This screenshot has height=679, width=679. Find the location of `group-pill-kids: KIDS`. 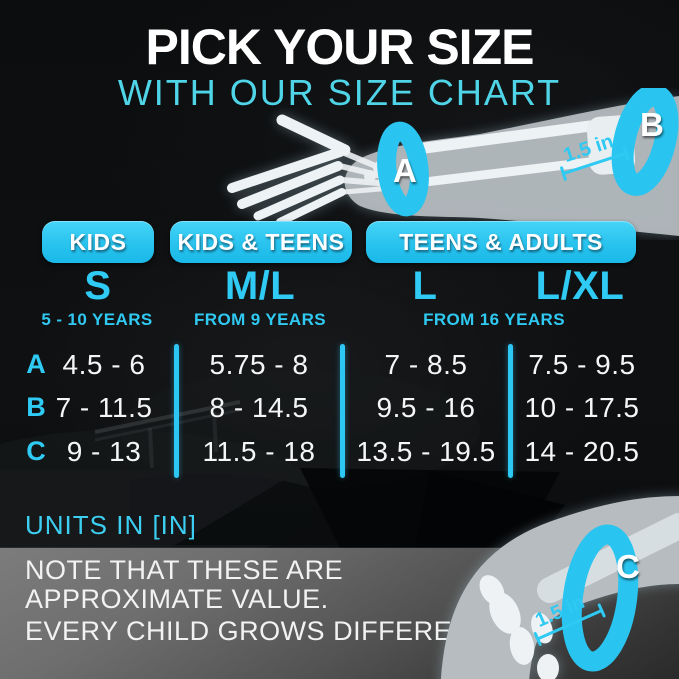

group-pill-kids: KIDS is located at coordinates (98, 242).